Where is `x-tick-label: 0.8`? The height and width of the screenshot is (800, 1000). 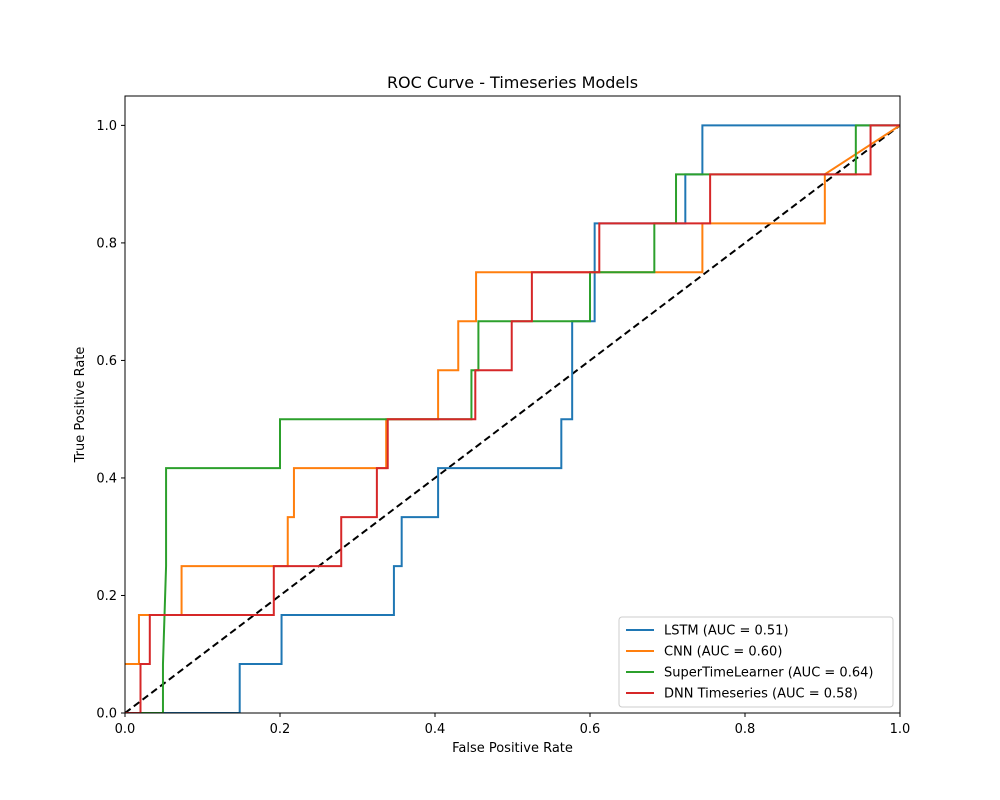
x-tick-label: 0.8 is located at coordinates (745, 729).